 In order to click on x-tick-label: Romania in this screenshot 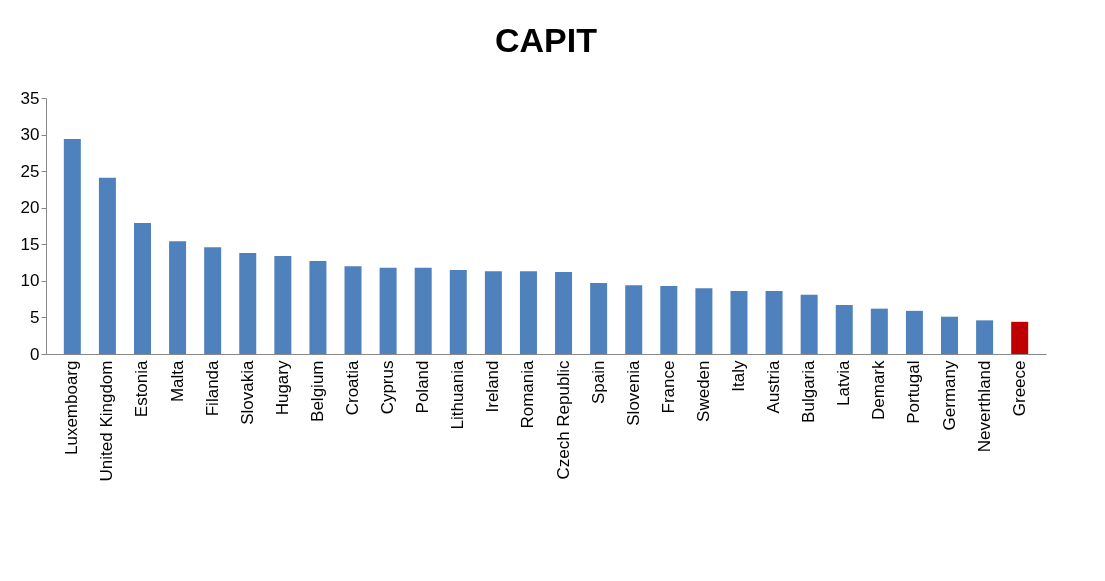, I will do `click(528, 394)`.